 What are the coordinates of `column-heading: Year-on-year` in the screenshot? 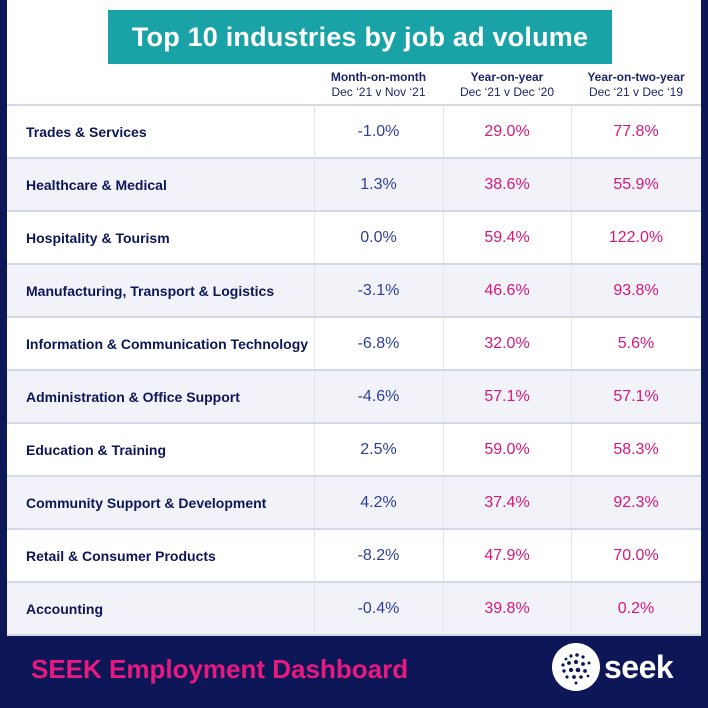 It's located at (507, 77).